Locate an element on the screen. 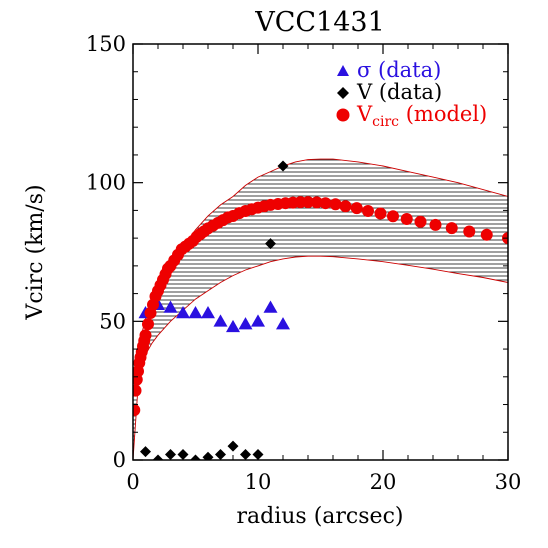 The image size is (548, 548). legend: σ (data)V (data)Vcirc (model) is located at coordinates (411, 94).